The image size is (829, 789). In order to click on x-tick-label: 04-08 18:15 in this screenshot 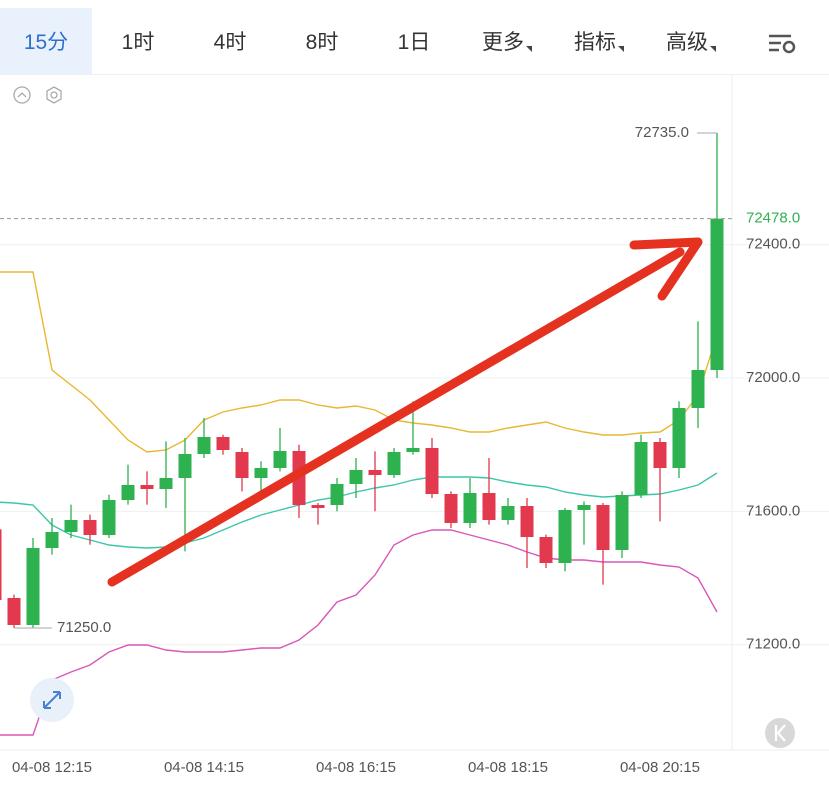, I will do `click(508, 767)`.